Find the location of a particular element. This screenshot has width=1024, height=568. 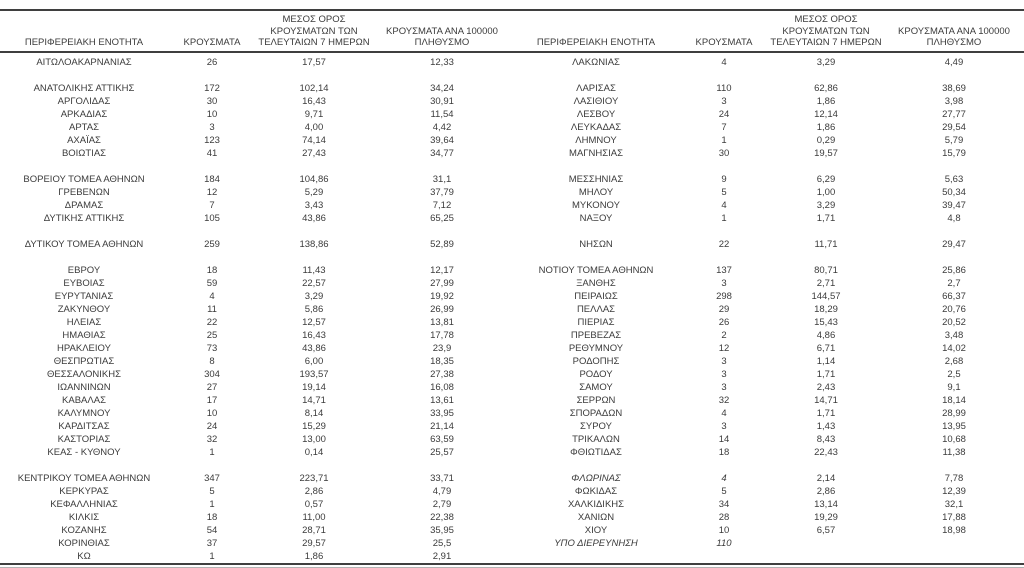

left-region-cell: ΙΩΑΝΝΙΝΩΝ is located at coordinates (84, 387).